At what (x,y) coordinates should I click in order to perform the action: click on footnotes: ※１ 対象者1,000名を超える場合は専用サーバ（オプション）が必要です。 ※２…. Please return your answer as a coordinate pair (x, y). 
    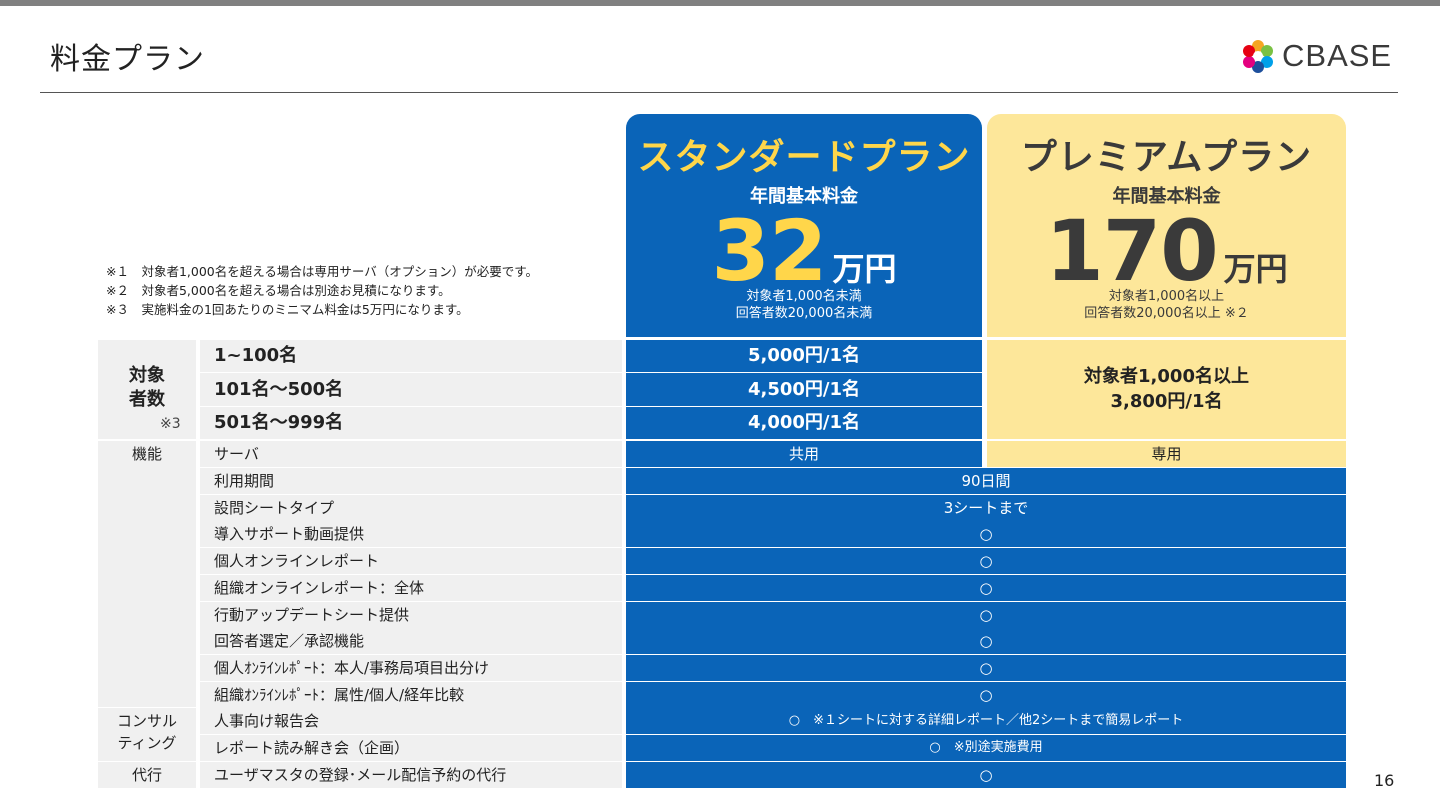
    Looking at the image, I should click on (322, 290).